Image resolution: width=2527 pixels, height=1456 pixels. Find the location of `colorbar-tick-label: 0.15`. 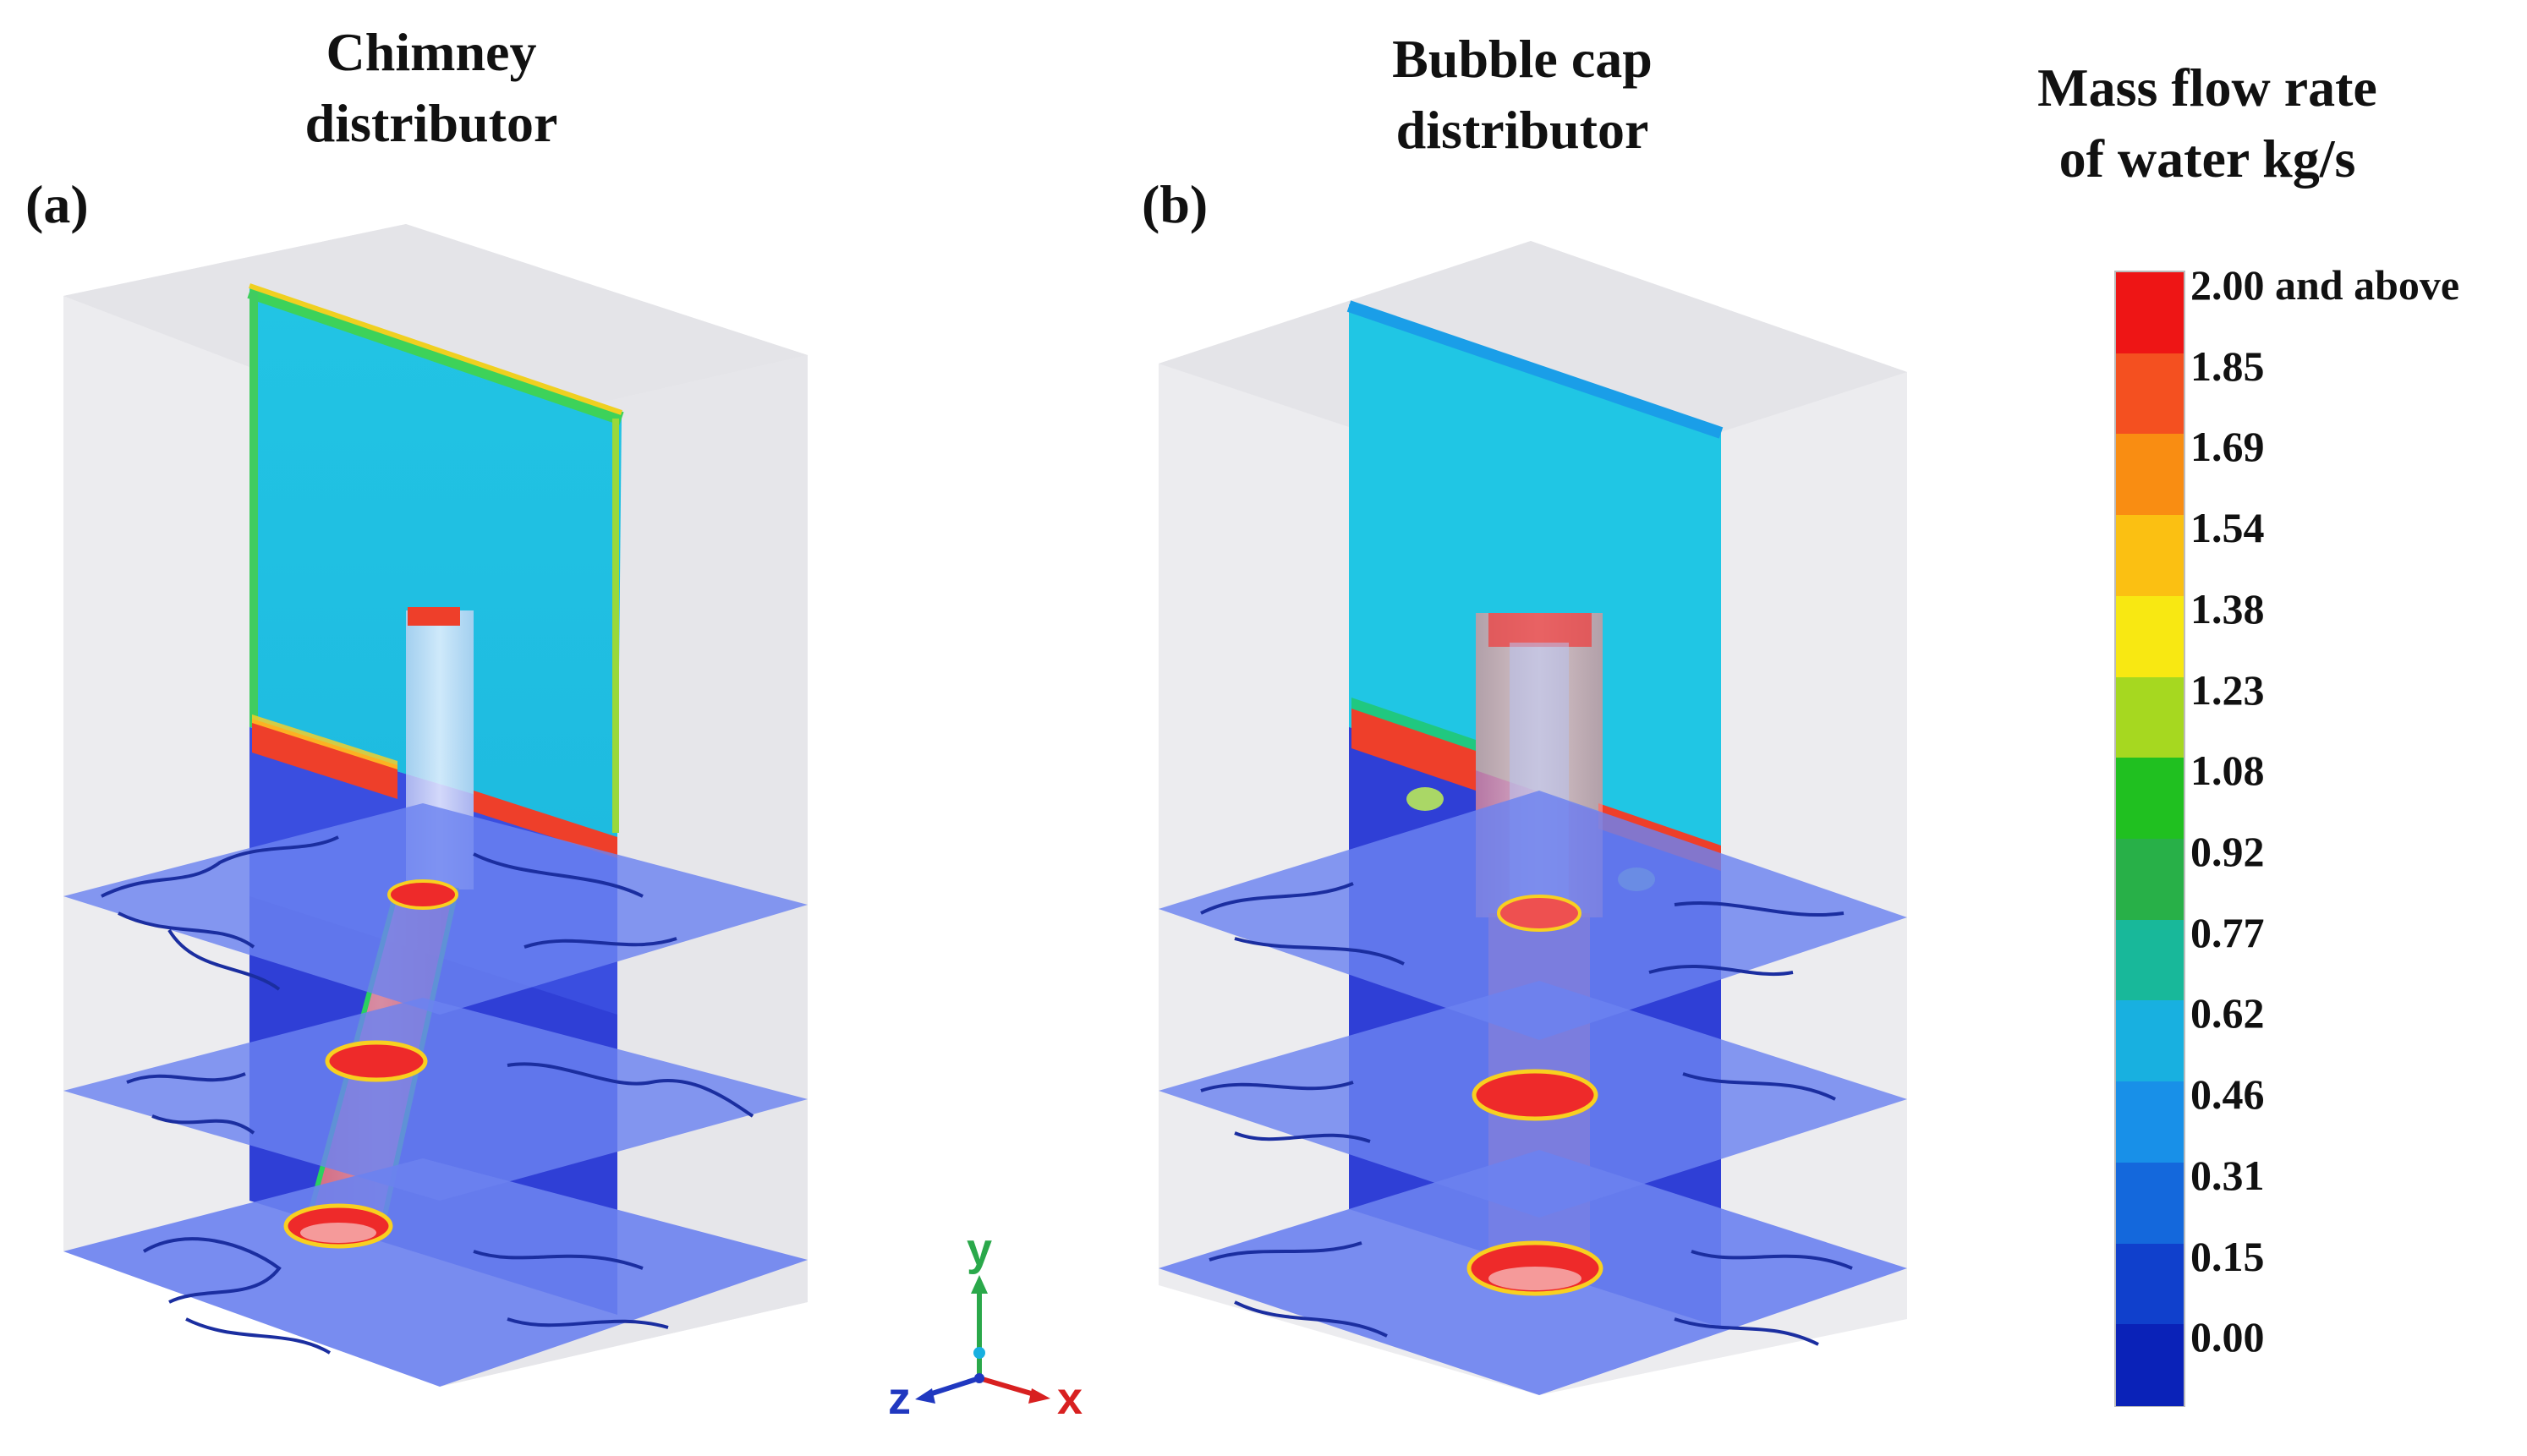

colorbar-tick-label: 0.15 is located at coordinates (2227, 1256).